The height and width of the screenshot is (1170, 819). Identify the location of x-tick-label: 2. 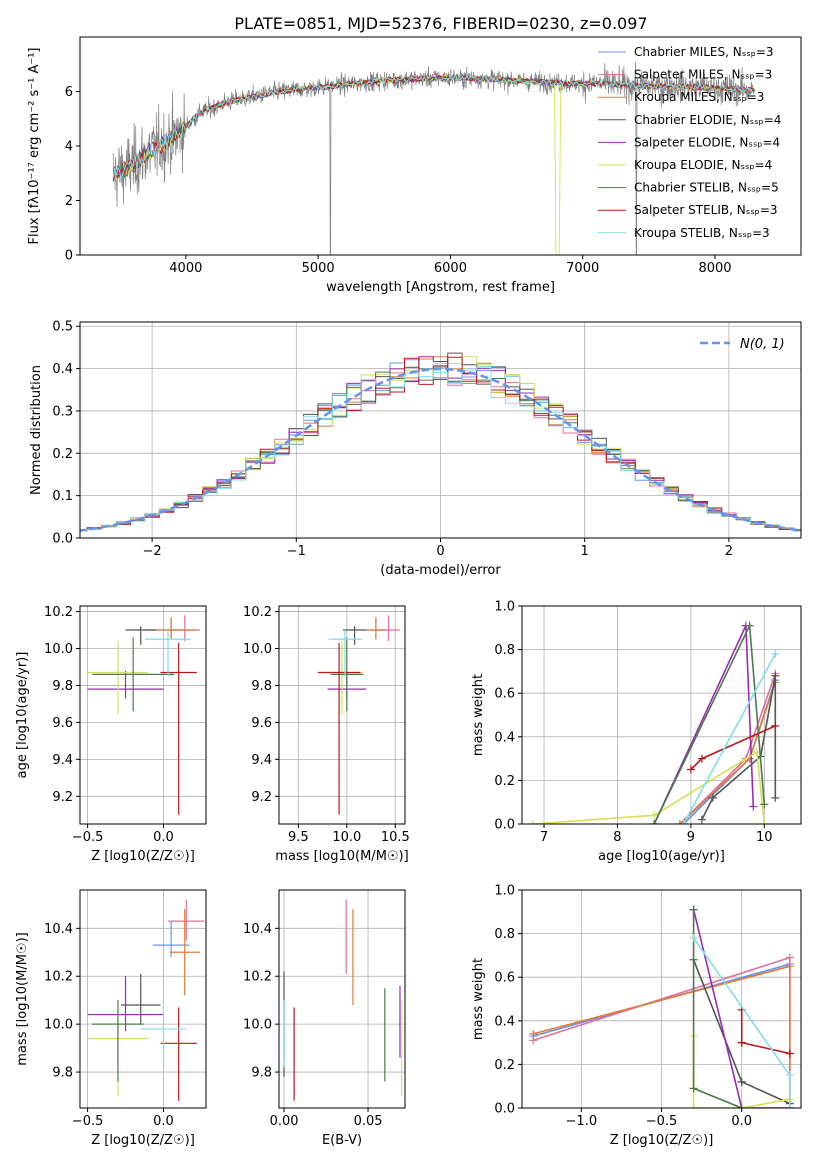
(729, 551).